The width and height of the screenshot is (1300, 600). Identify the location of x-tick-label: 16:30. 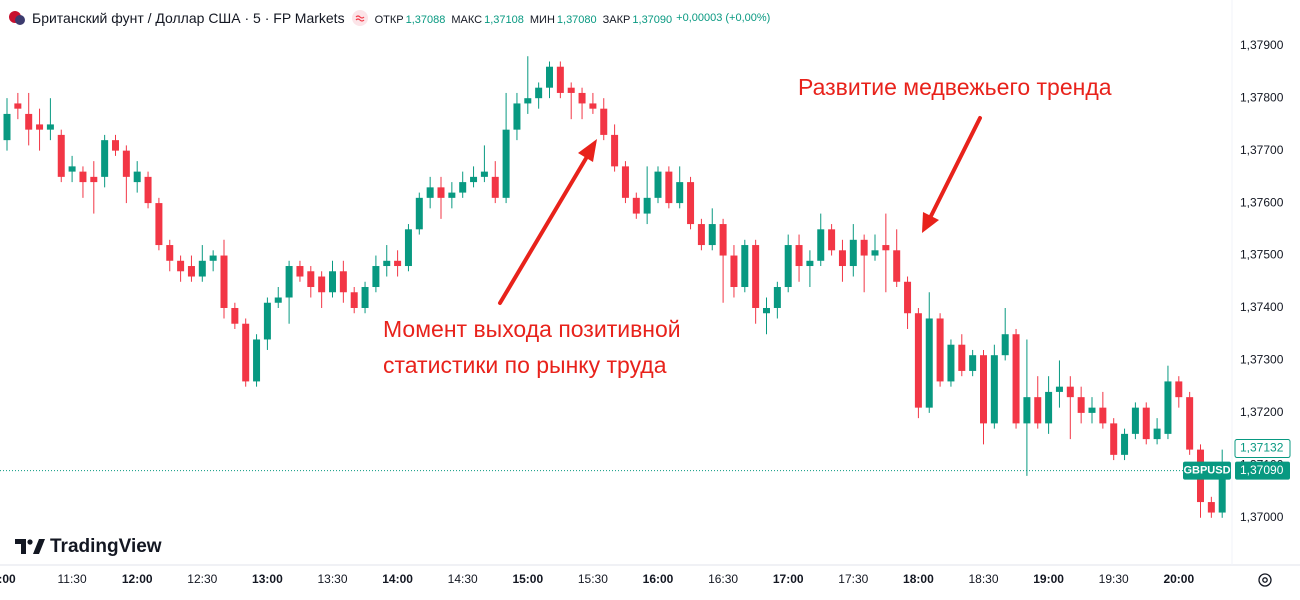
(723, 579).